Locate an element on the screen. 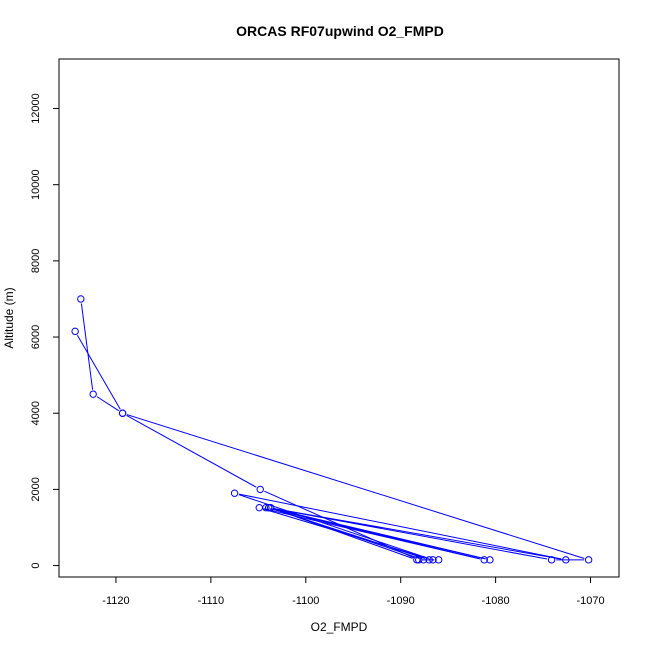  x-axis: -1120 -1110 -1100 -1090 -1080 -1070 is located at coordinates (353, 591).